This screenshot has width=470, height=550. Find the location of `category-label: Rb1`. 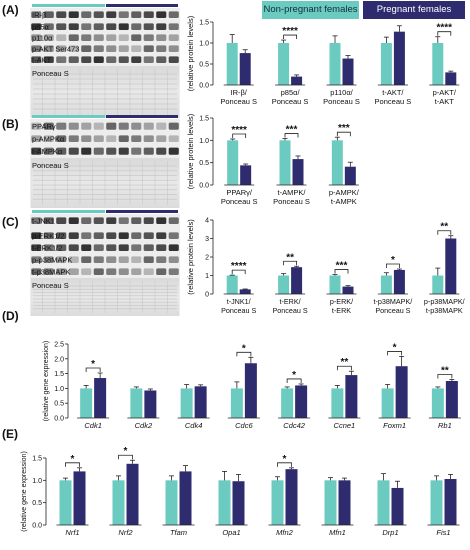

category-label: Rb1 is located at coordinates (445, 425).